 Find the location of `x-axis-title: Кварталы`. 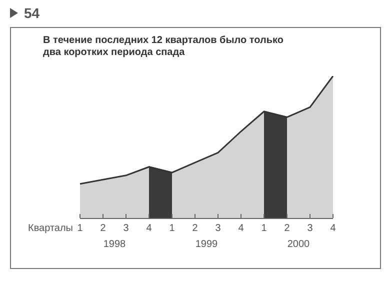

x-axis-title: Кварталы is located at coordinates (50, 228).